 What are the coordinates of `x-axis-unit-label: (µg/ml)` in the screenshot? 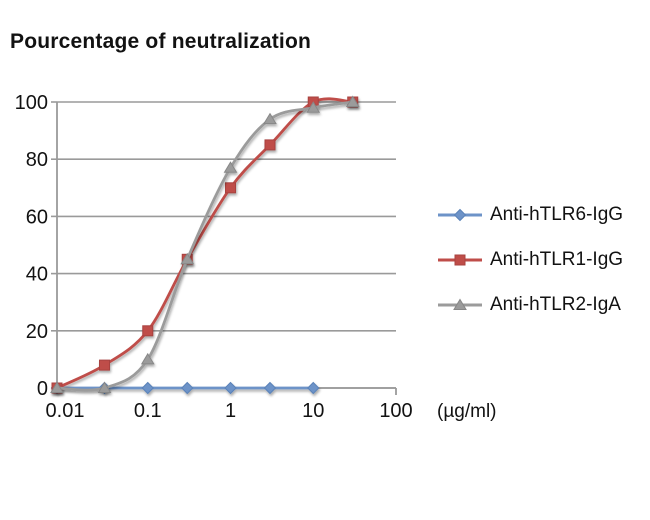 It's located at (467, 411).